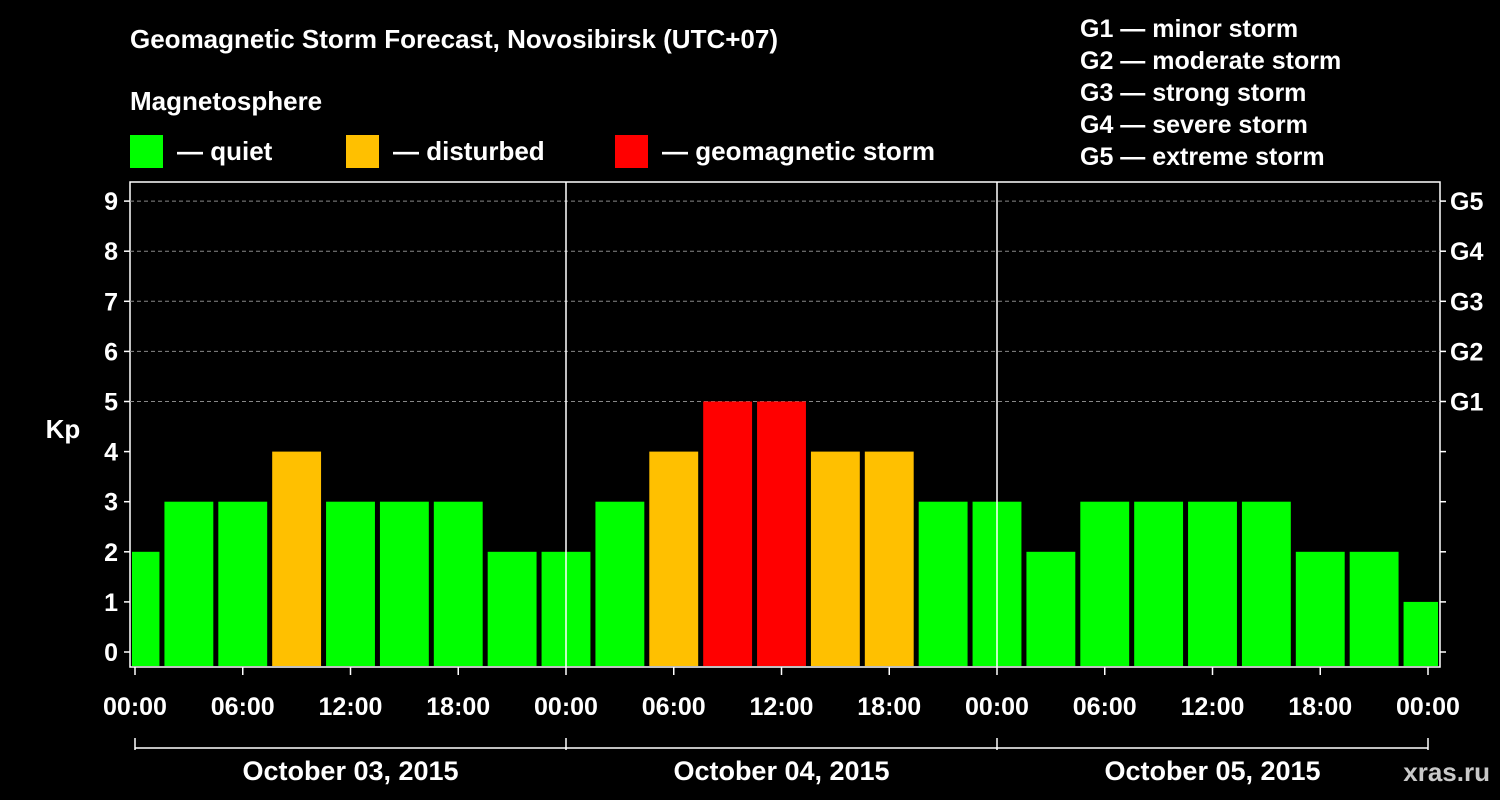  What do you see at coordinates (111, 202) in the screenshot?
I see `y-tick-label-9: 9` at bounding box center [111, 202].